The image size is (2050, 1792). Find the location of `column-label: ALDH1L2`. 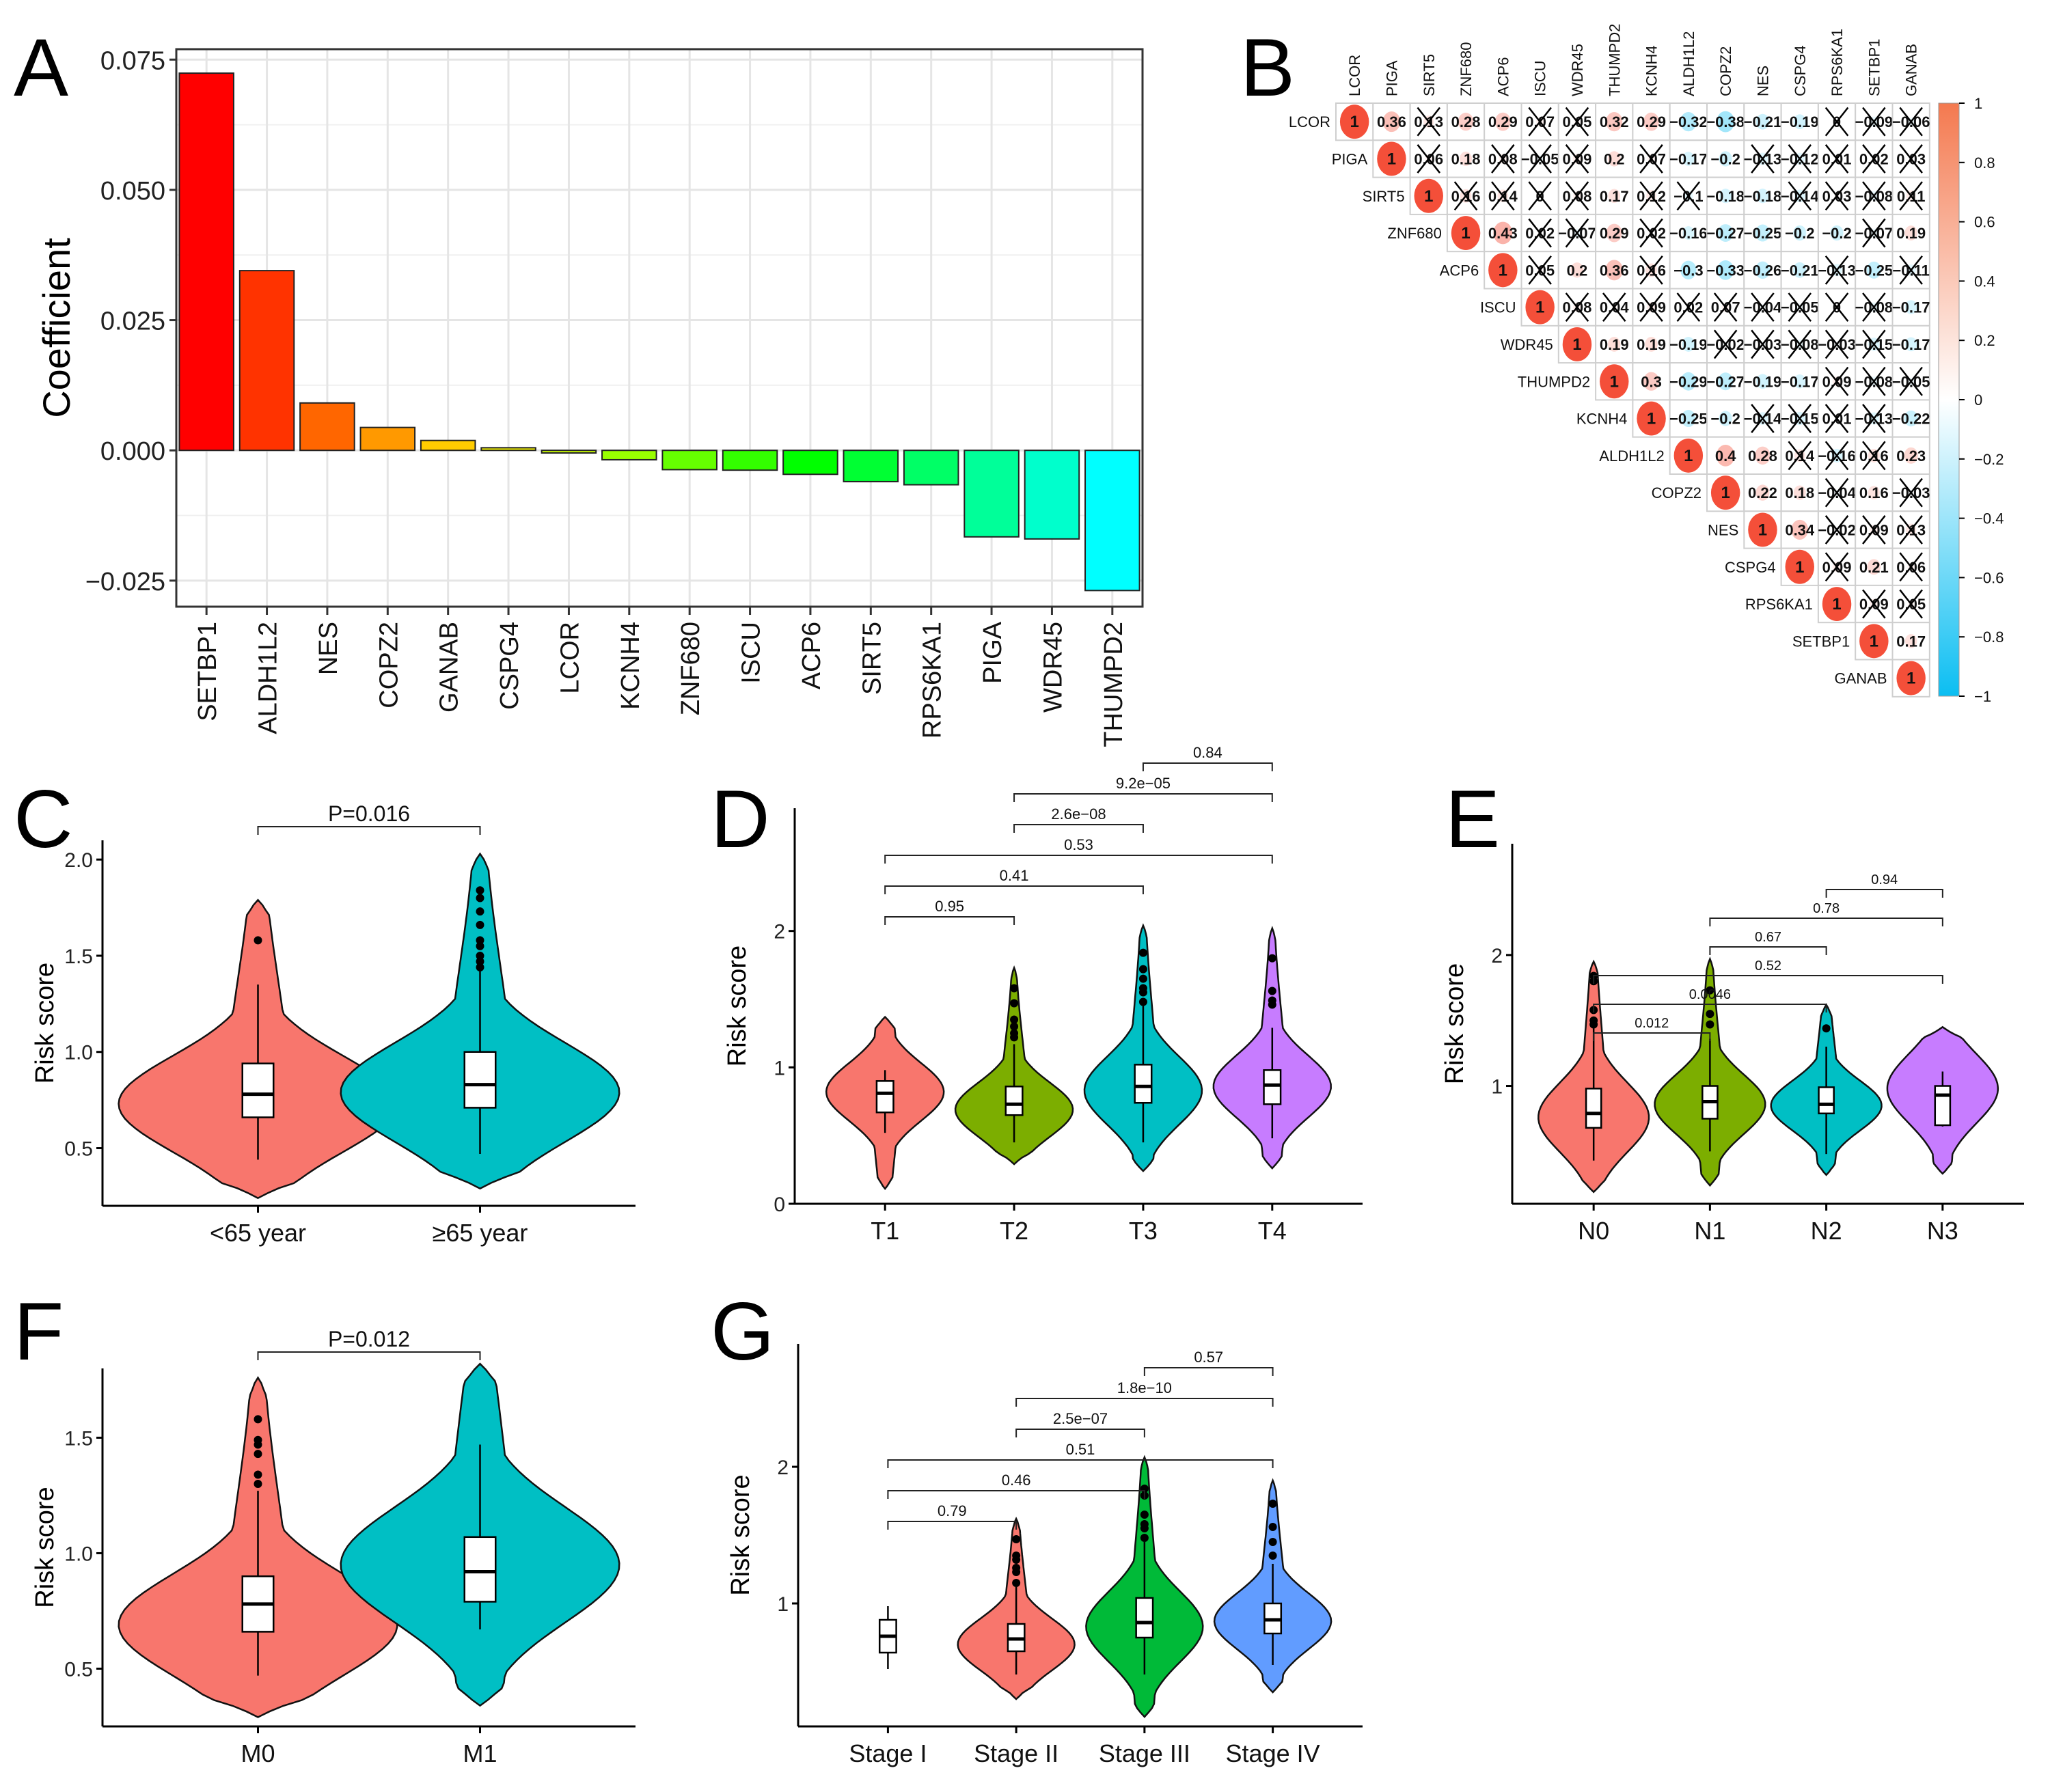

column-label: ALDH1L2 is located at coordinates (1688, 64).